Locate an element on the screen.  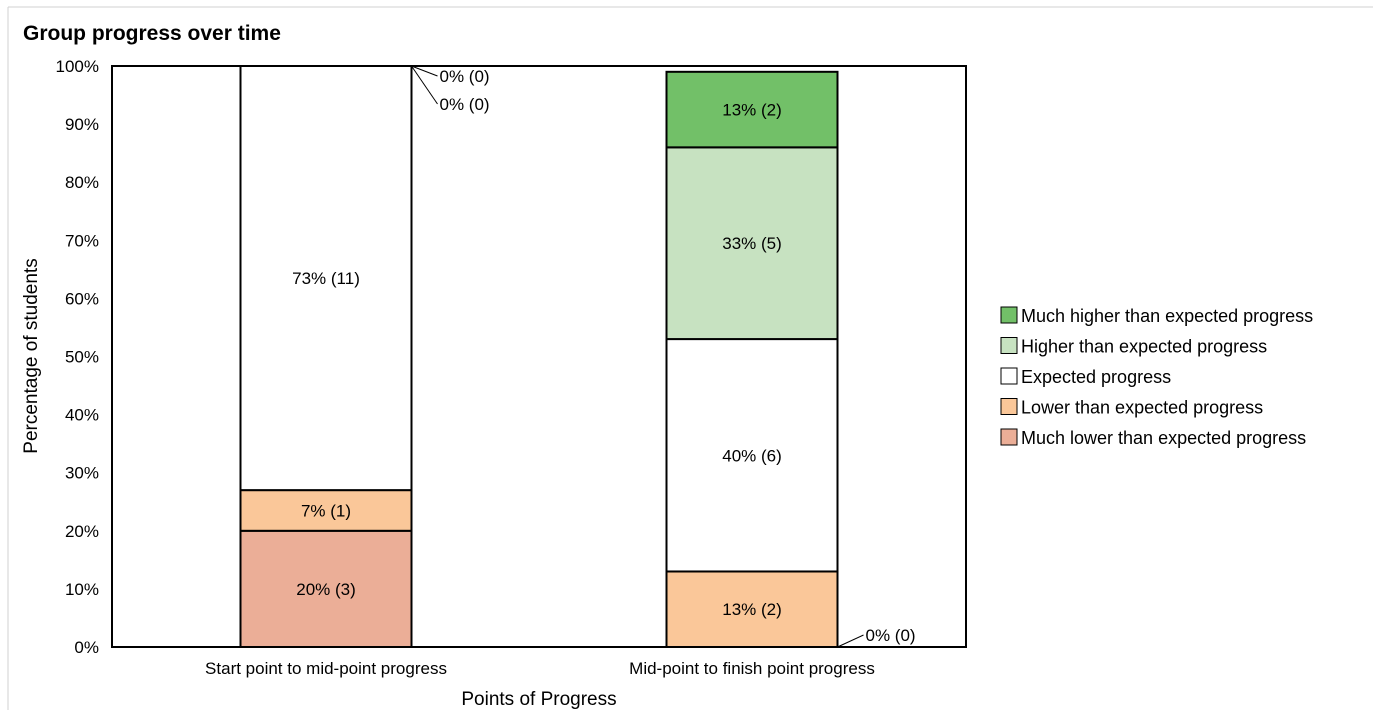
x-axis-title: Points of Progress is located at coordinates (538, 699).